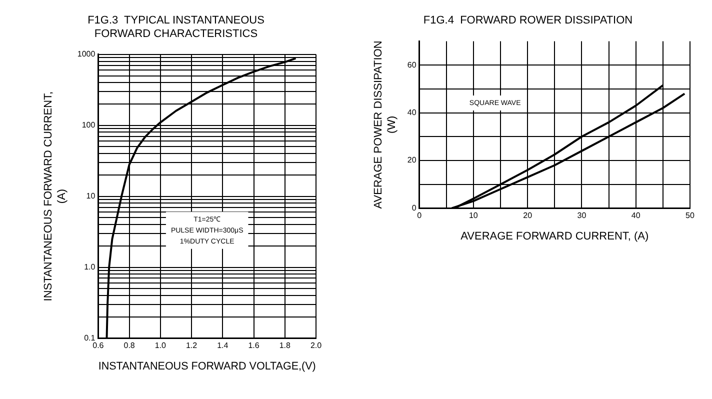 The width and height of the screenshot is (712, 399). I want to click on x-tick-label: 50, so click(690, 215).